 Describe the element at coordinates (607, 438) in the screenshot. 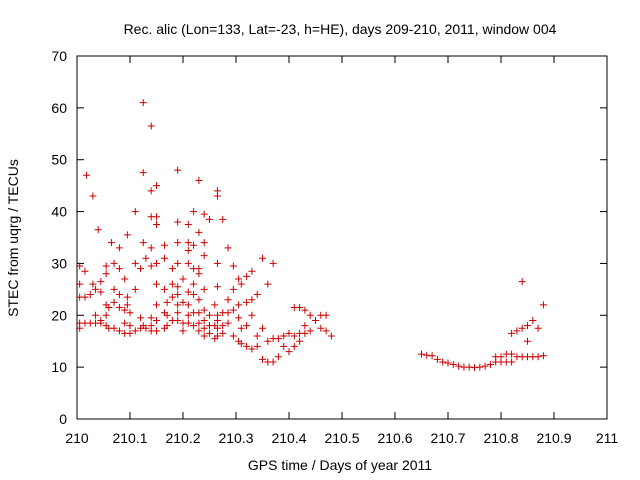

I see `x-tick-label: 211` at that location.